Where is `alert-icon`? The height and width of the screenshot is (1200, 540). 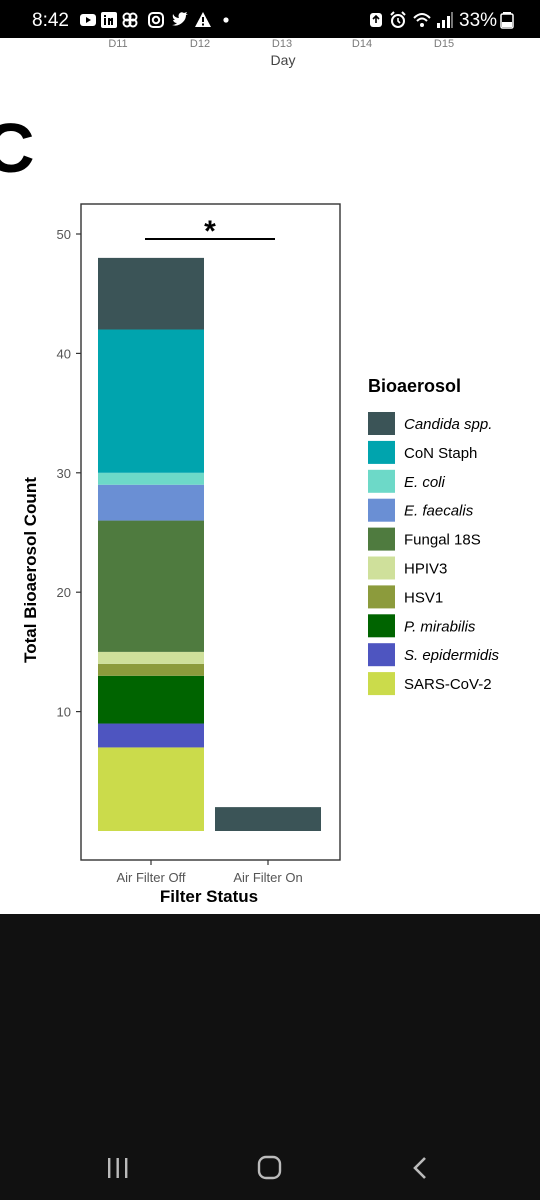
alert-icon is located at coordinates (203, 19).